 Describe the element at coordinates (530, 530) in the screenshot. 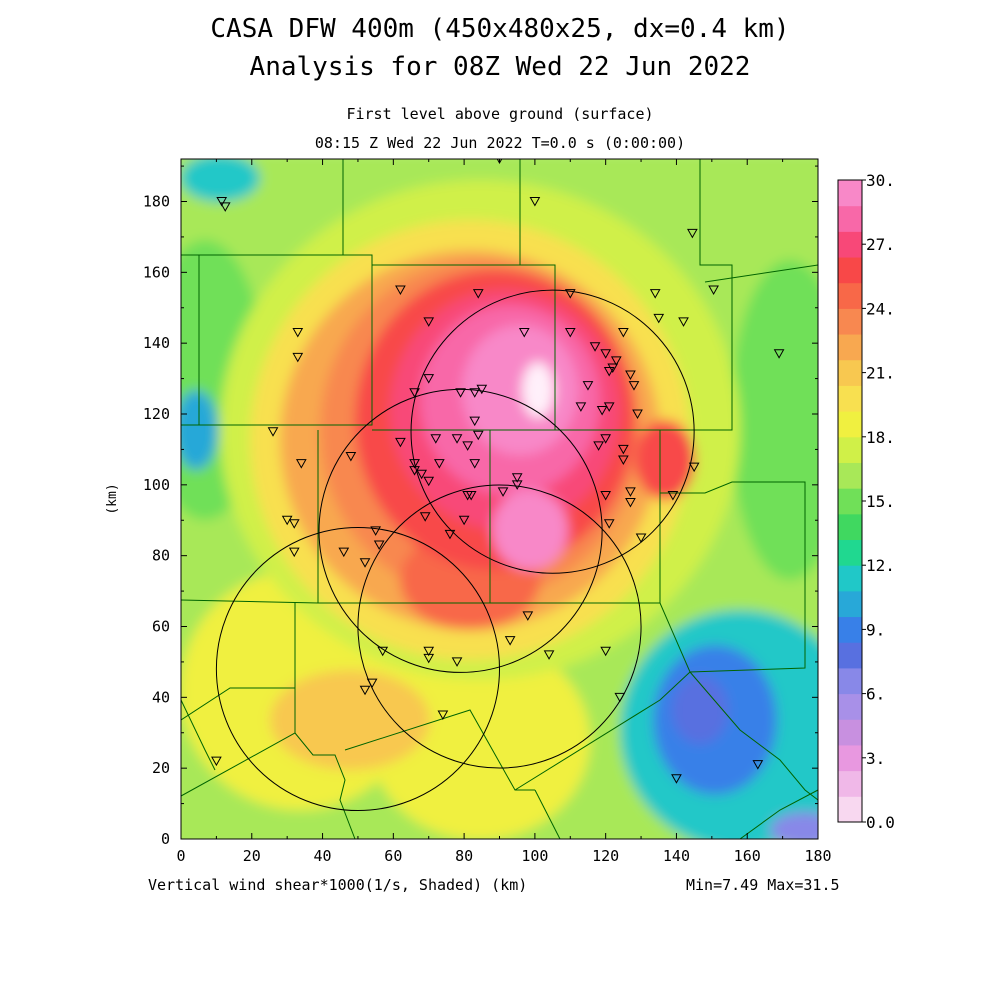

I see `field-region-light-pink-south` at that location.